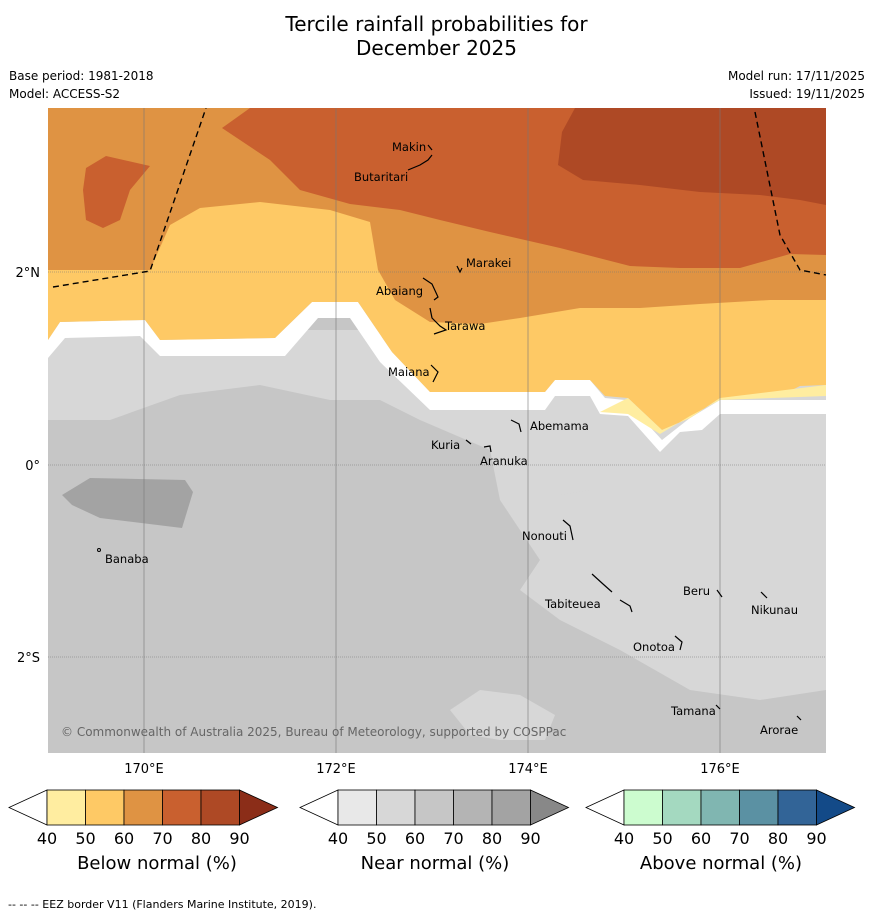 This screenshot has height=919, width=873. What do you see at coordinates (487, 449) in the screenshot?
I see `island-aranuka` at bounding box center [487, 449].